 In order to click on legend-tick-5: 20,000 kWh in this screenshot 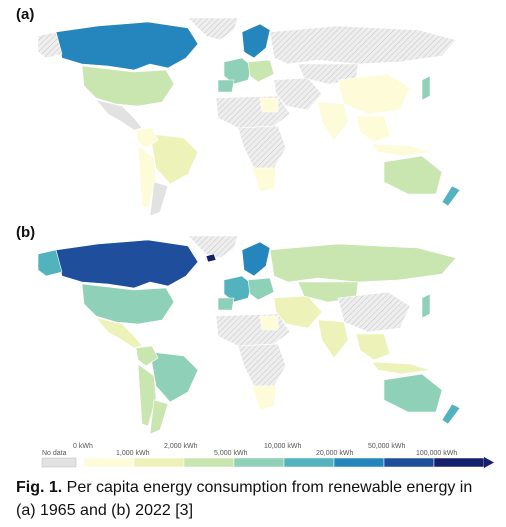, I will do `click(334, 453)`.